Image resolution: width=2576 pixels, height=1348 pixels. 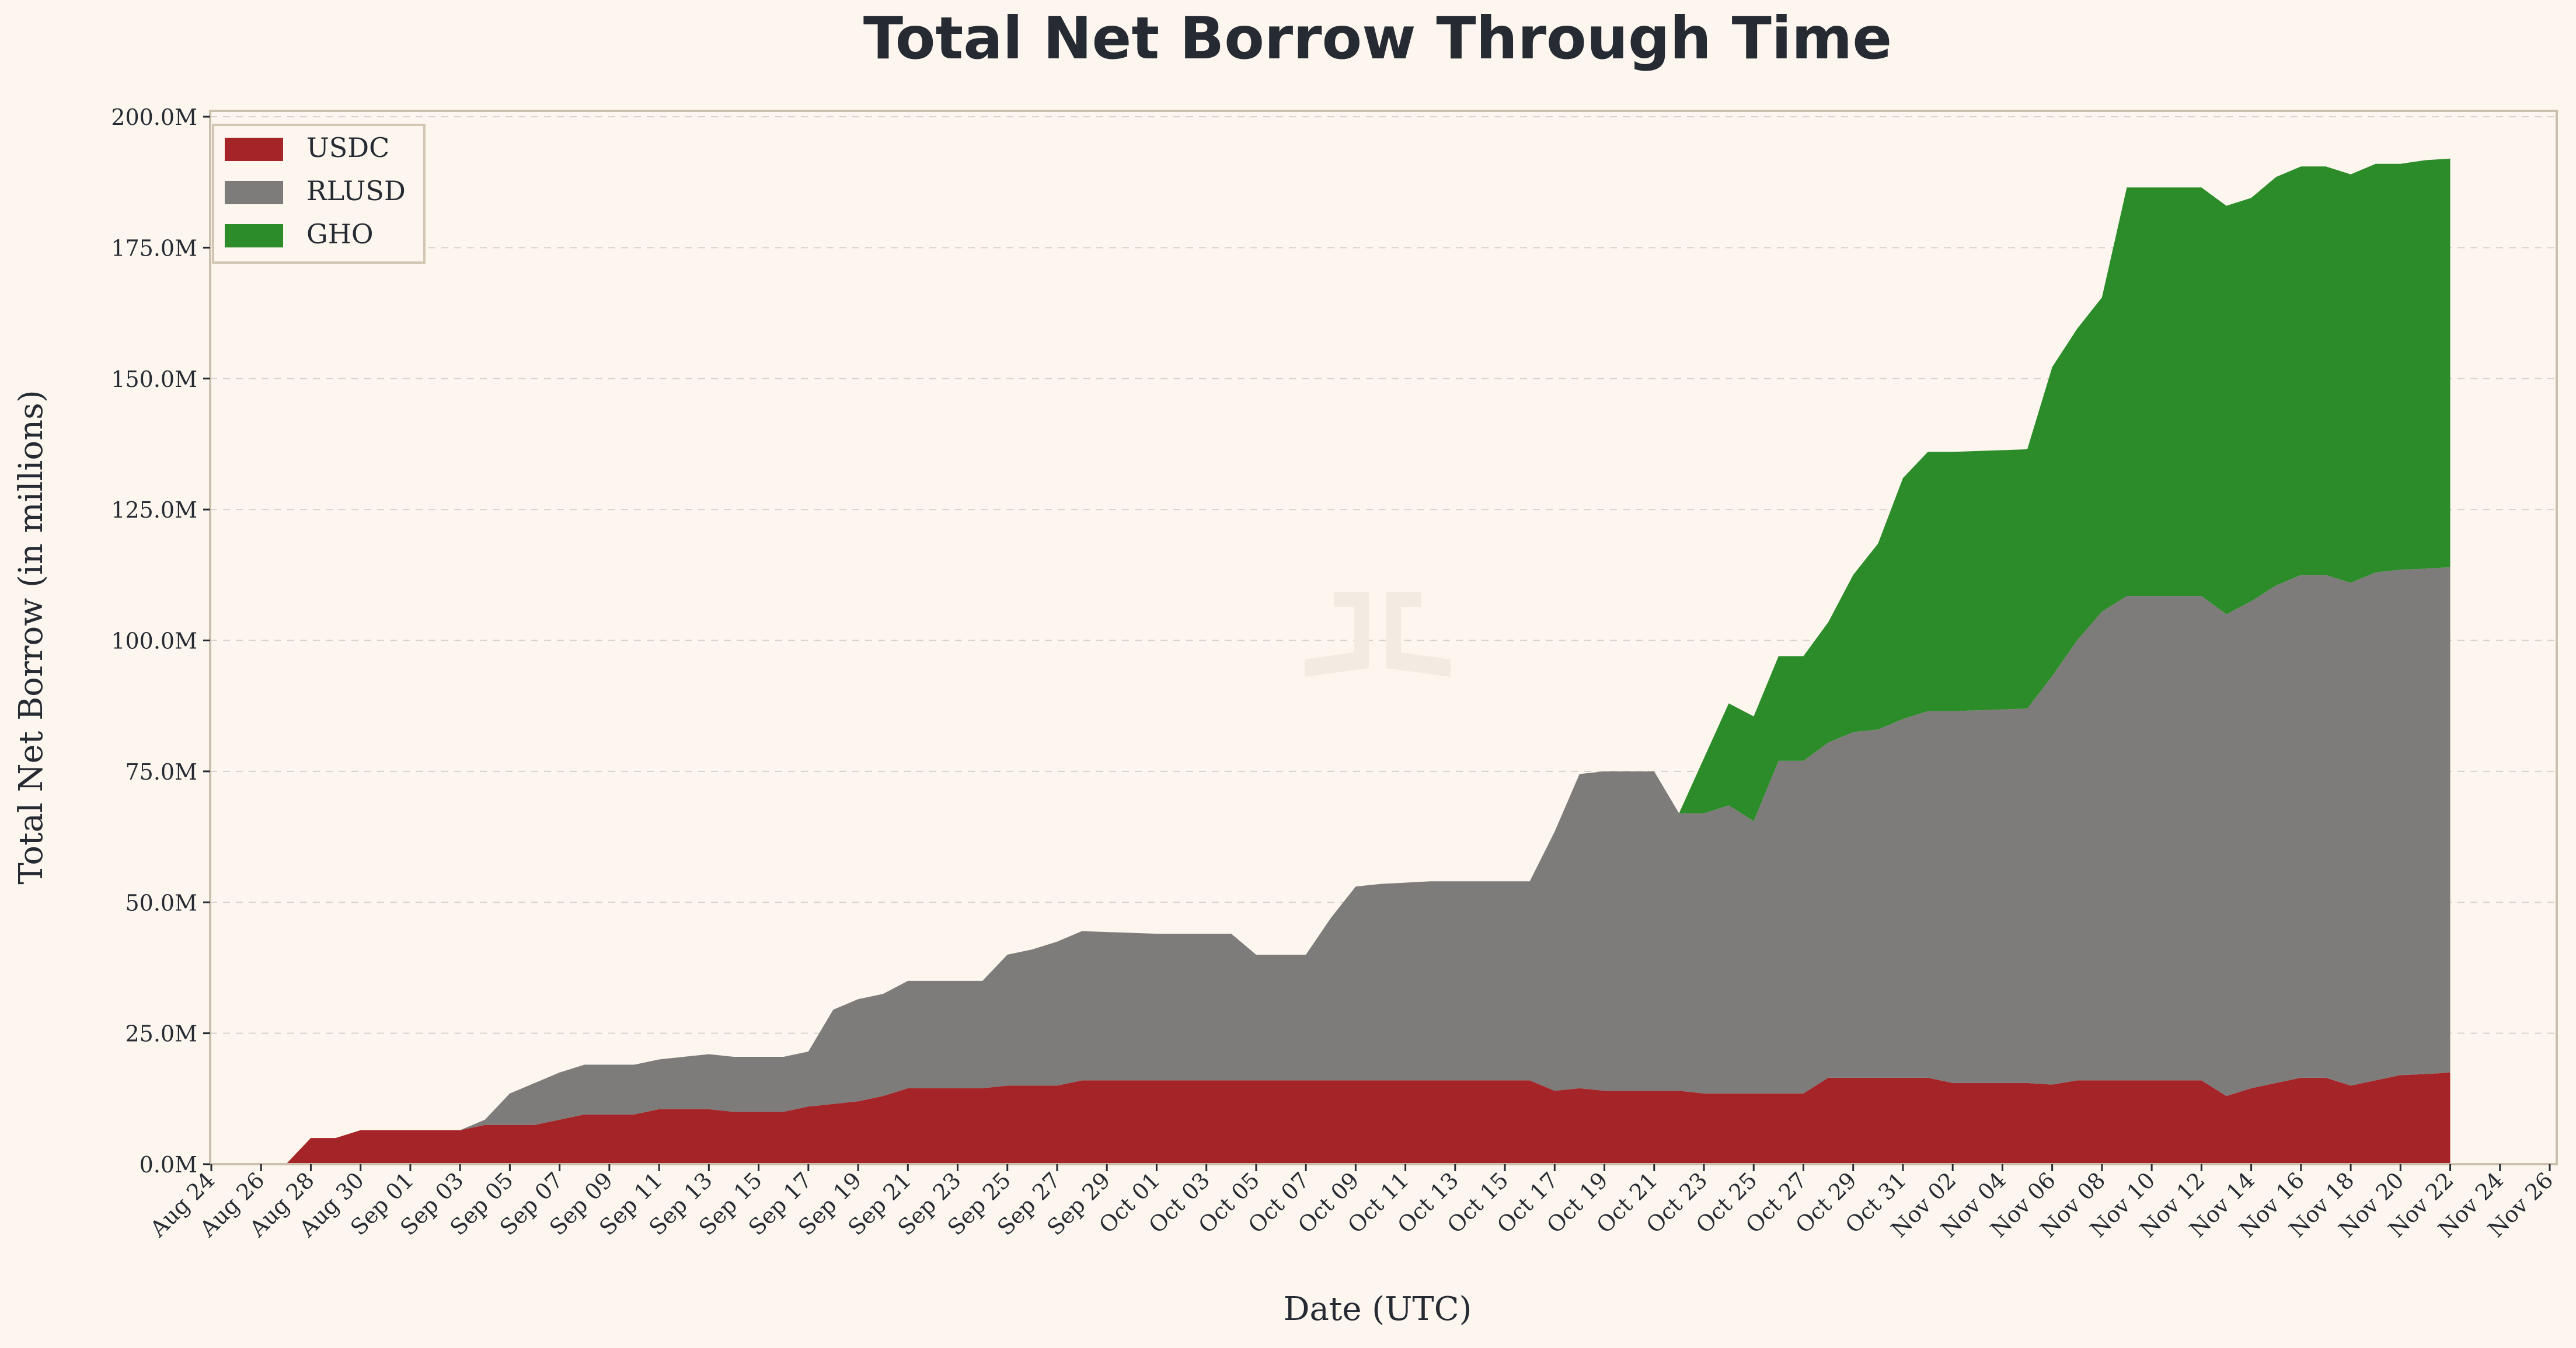 What do you see at coordinates (161, 1034) in the screenshot?
I see `y-tick-label: 25.0M` at bounding box center [161, 1034].